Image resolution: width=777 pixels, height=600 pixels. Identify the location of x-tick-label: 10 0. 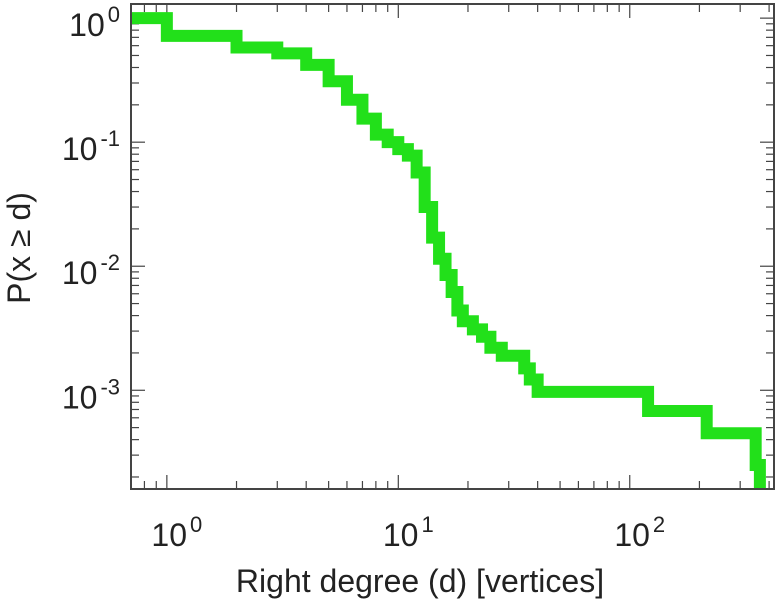
(176, 532).